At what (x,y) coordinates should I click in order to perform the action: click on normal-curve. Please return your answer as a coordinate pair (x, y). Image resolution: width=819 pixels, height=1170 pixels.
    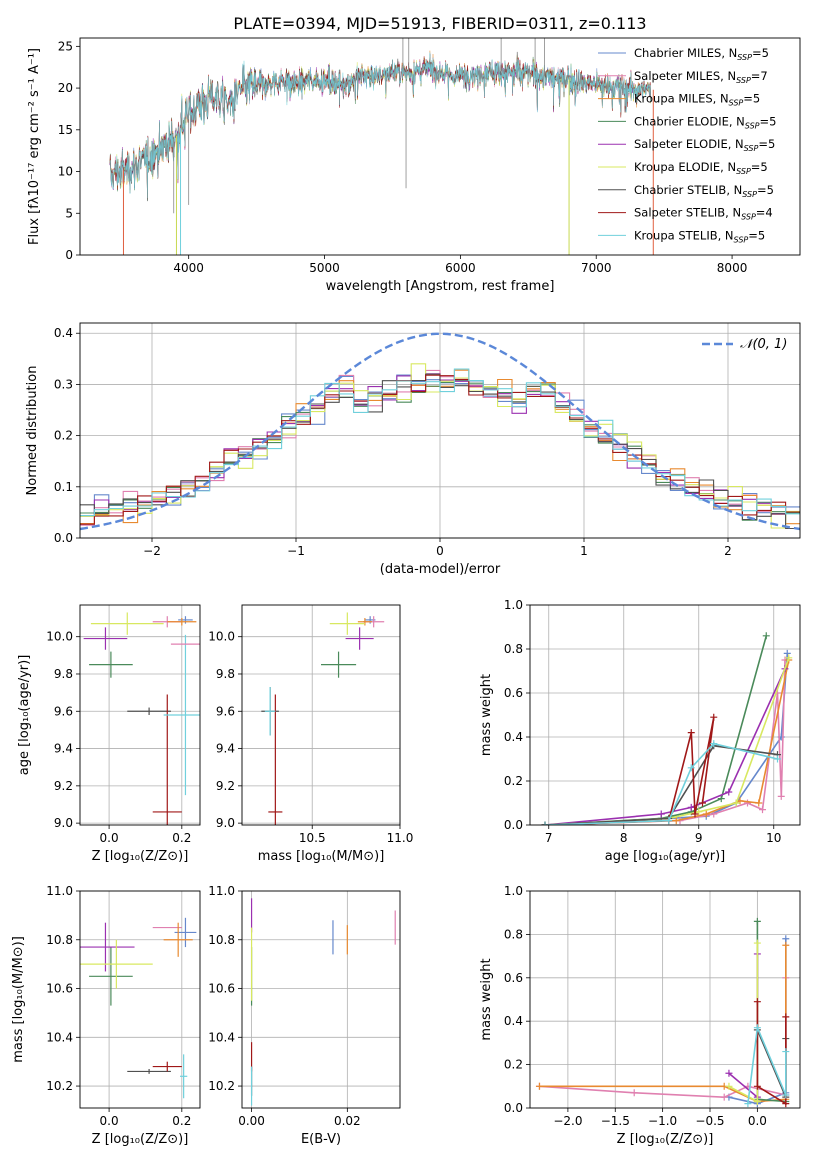
    Looking at the image, I should click on (440, 431).